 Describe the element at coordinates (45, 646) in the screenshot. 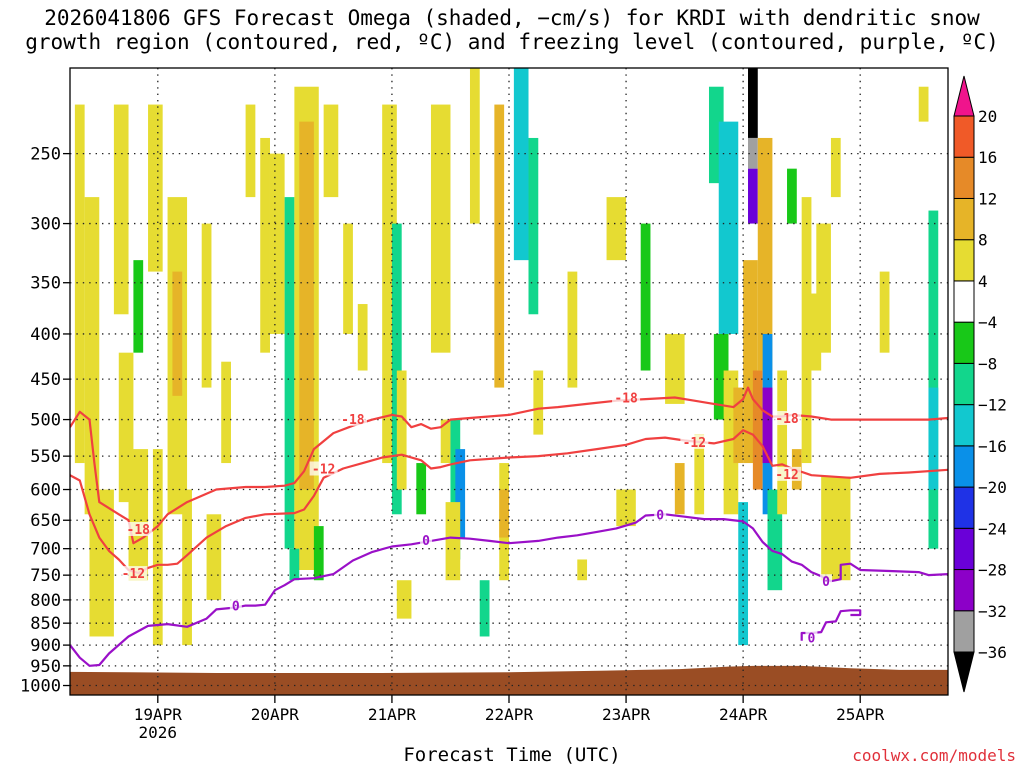

I see `y-tick-label-13: 900` at that location.